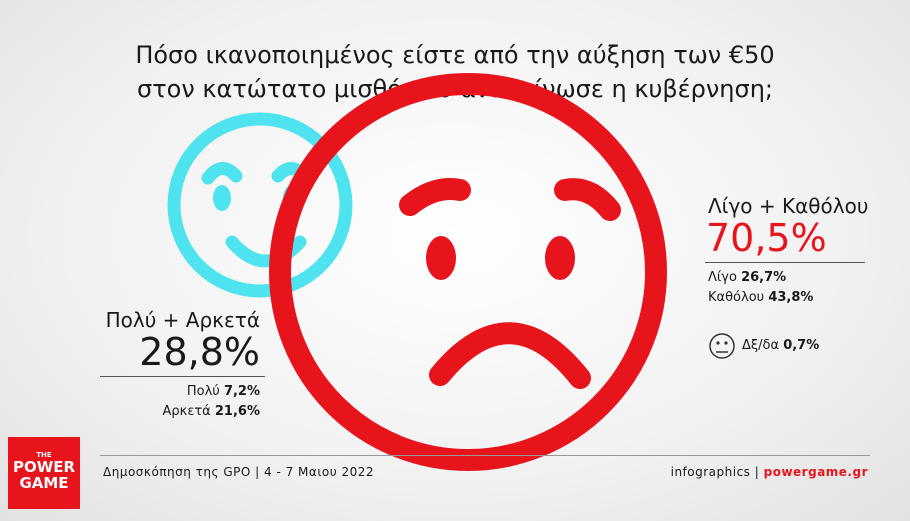 This screenshot has width=910, height=521. I want to click on item: Αρκετά 21,6%, so click(211, 411).